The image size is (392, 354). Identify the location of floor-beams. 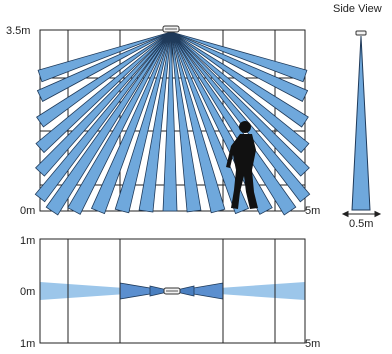
(172, 291).